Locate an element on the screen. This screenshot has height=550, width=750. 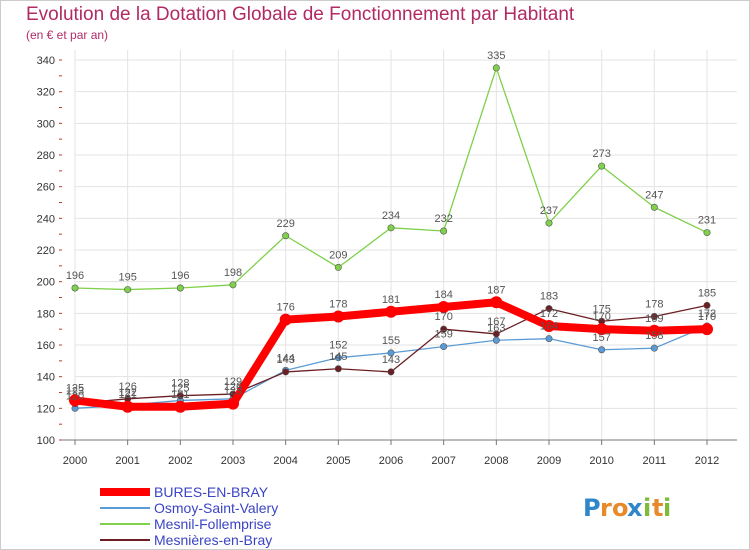
data-label: 175 is located at coordinates (601, 309).